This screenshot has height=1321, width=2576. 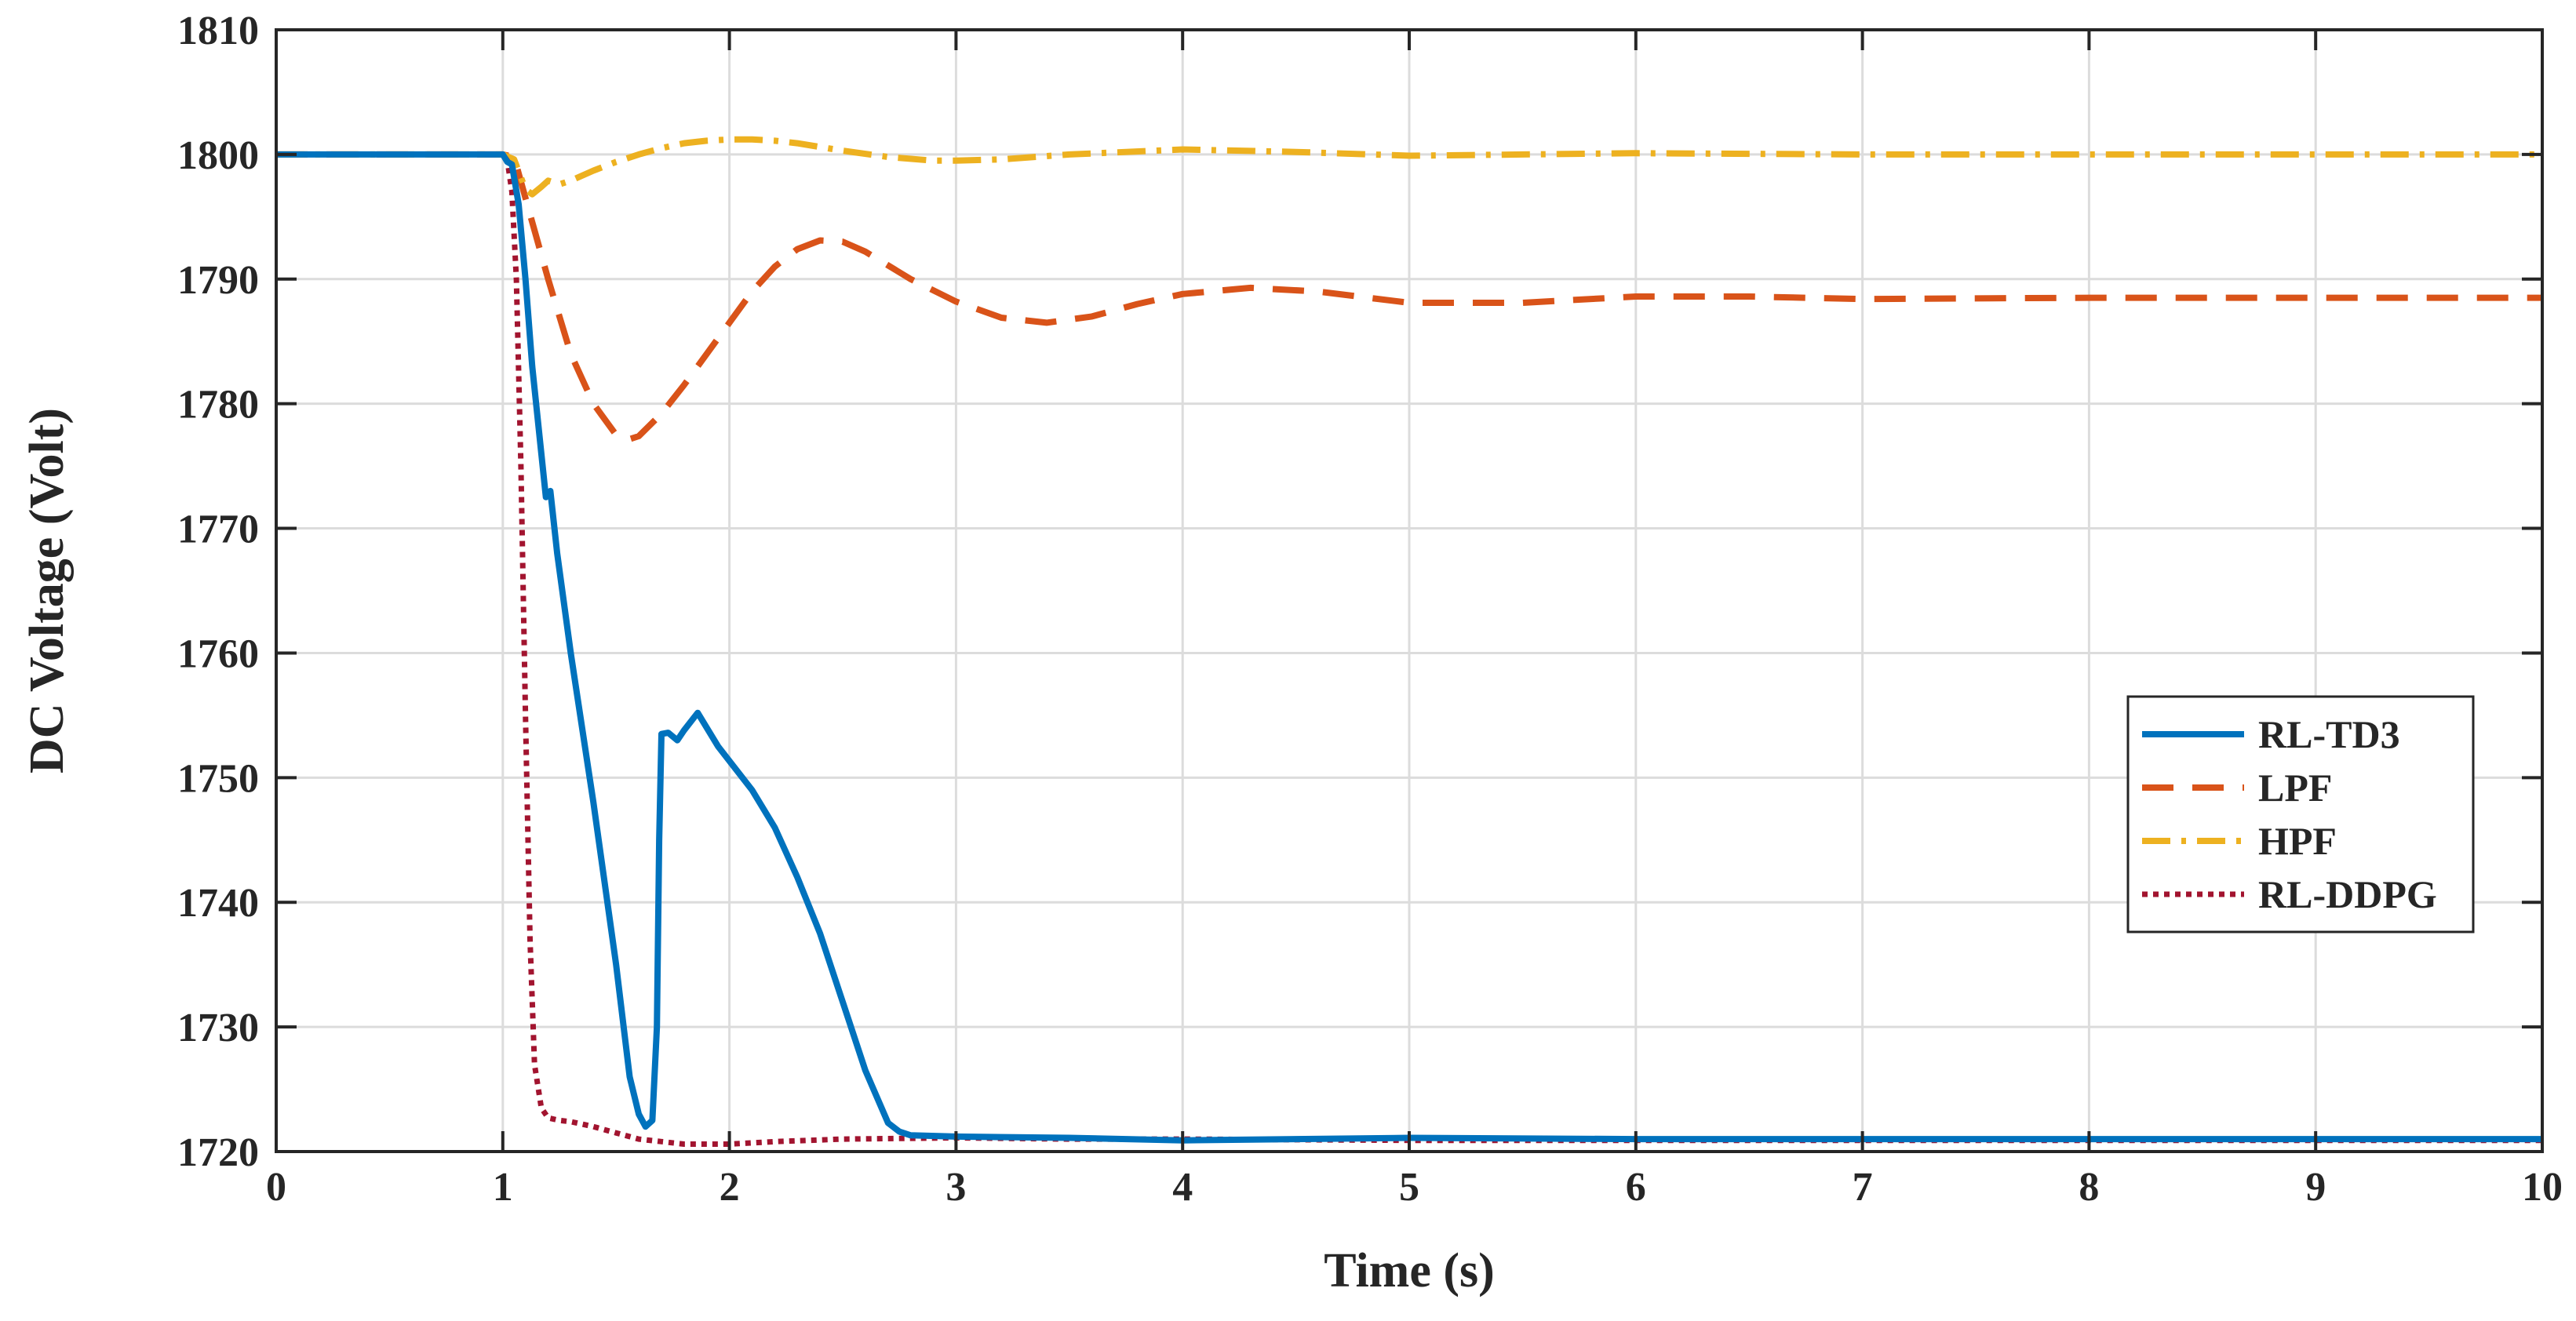 I want to click on legend-entries: RL-TD3 LPF HPF RL-DDPG, so click(x=2289, y=814).